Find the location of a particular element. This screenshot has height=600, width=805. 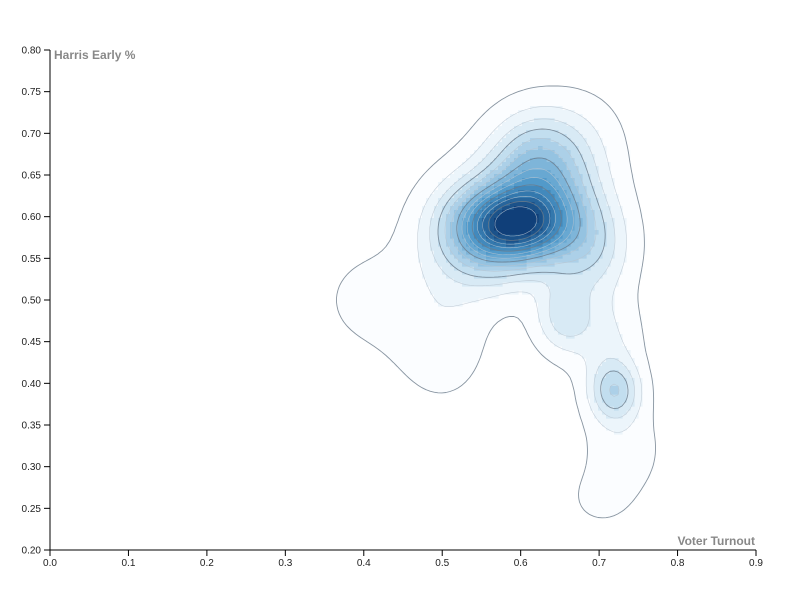

y-tick-label: 0.40 is located at coordinates (32, 384).